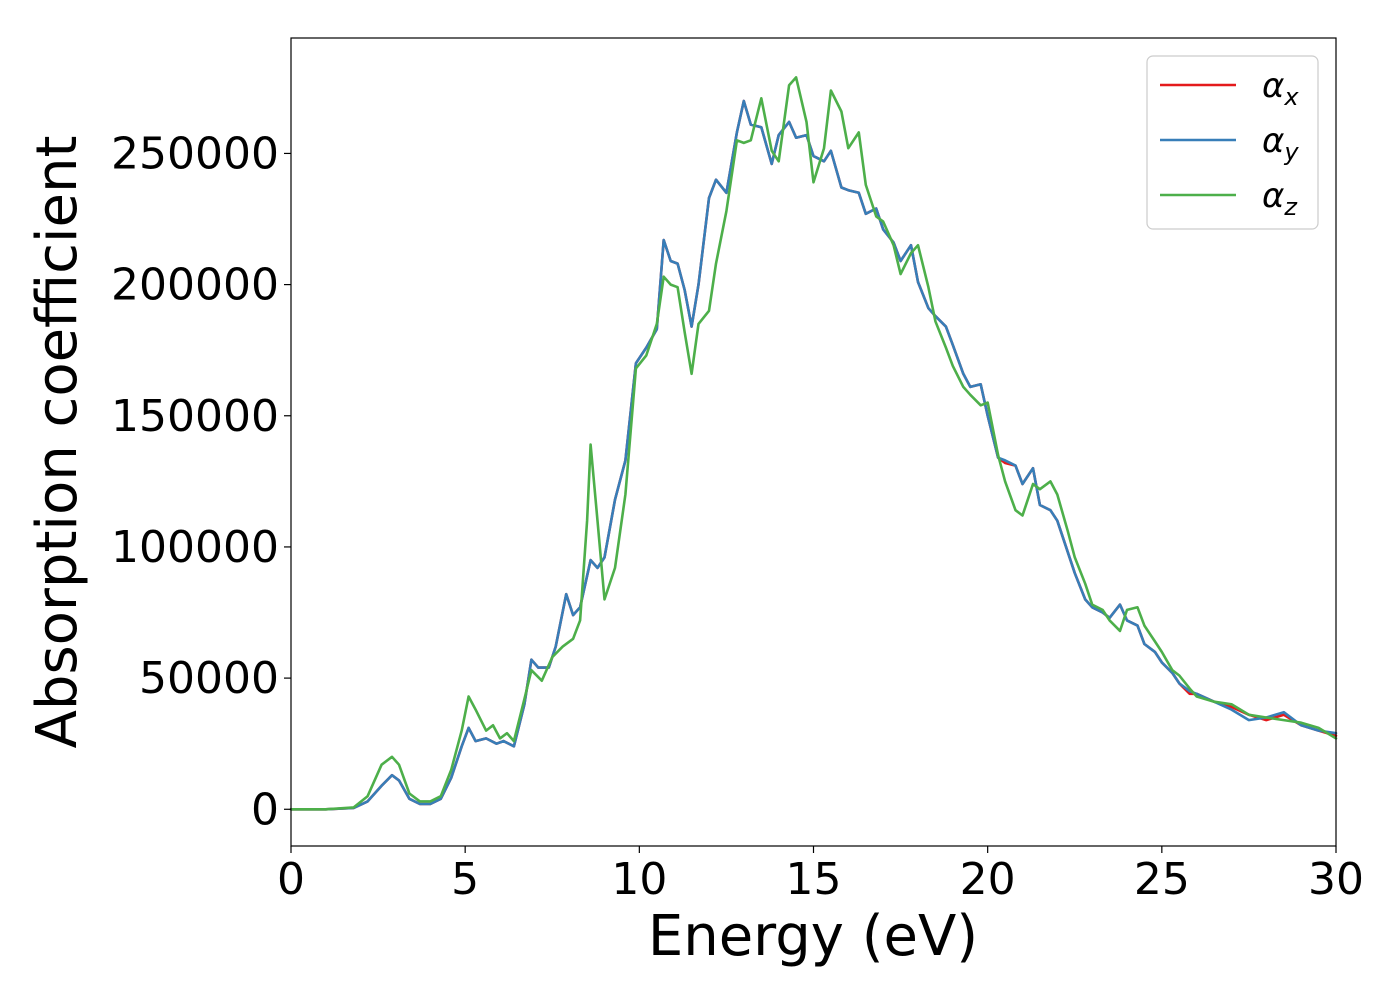 The height and width of the screenshot is (1000, 1400). What do you see at coordinates (291, 879) in the screenshot?
I see `x-tick-label: 0` at bounding box center [291, 879].